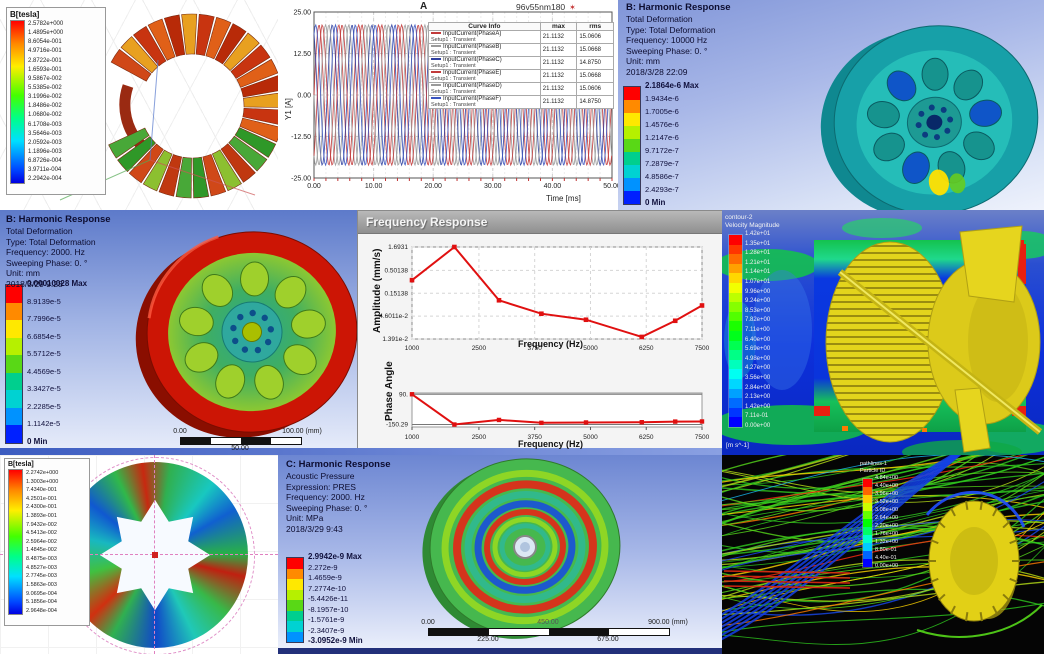 The width and height of the screenshot is (1044, 654). What do you see at coordinates (758, 320) in the screenshot?
I see `legend-label: 7.82e+00` at bounding box center [758, 320].